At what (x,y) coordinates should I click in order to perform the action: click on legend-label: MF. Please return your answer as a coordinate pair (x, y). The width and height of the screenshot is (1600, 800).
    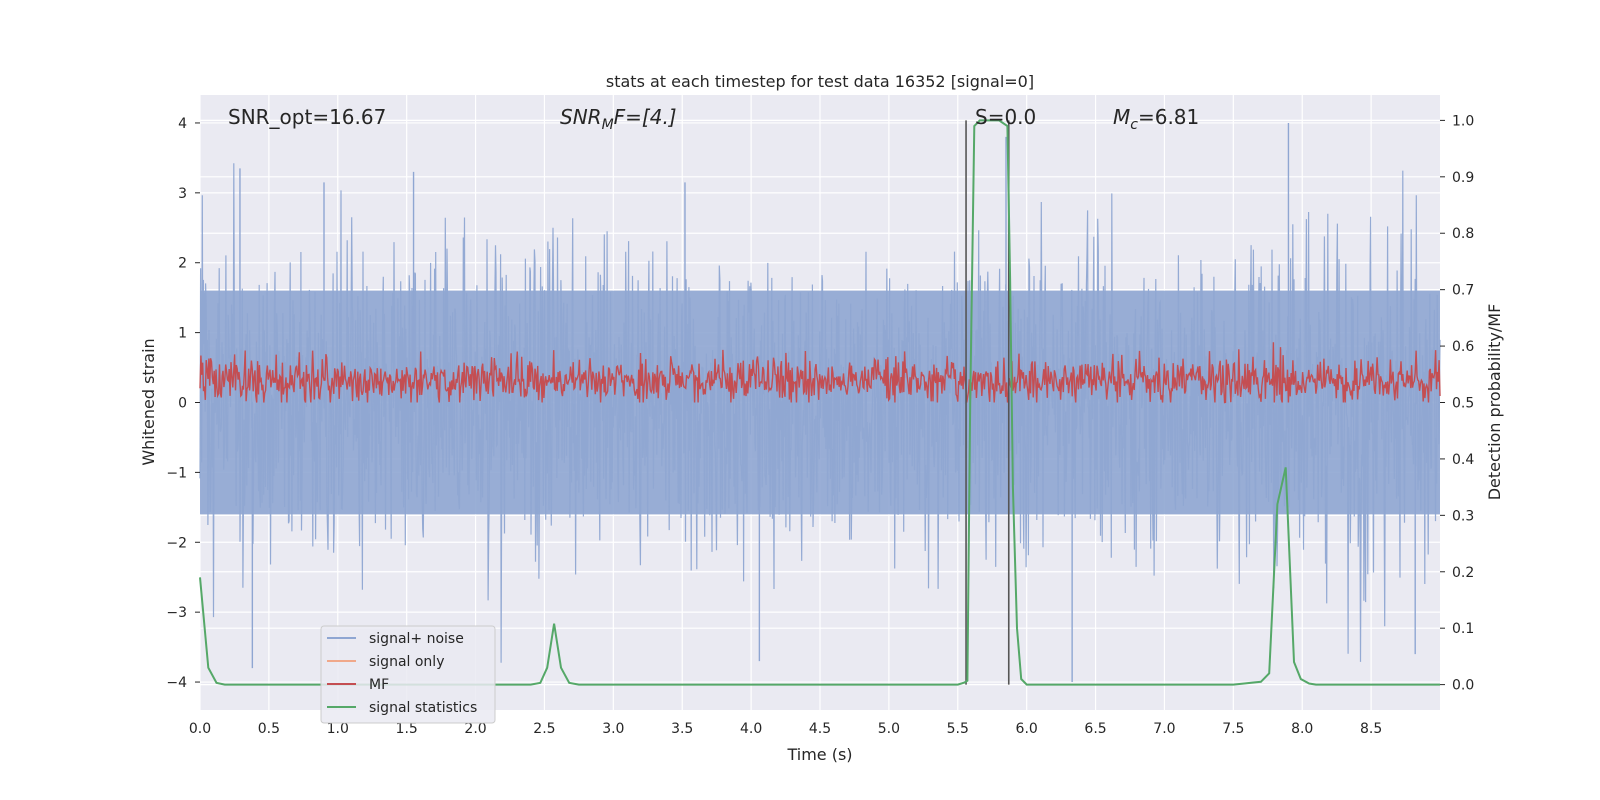
    Looking at the image, I should click on (379, 685).